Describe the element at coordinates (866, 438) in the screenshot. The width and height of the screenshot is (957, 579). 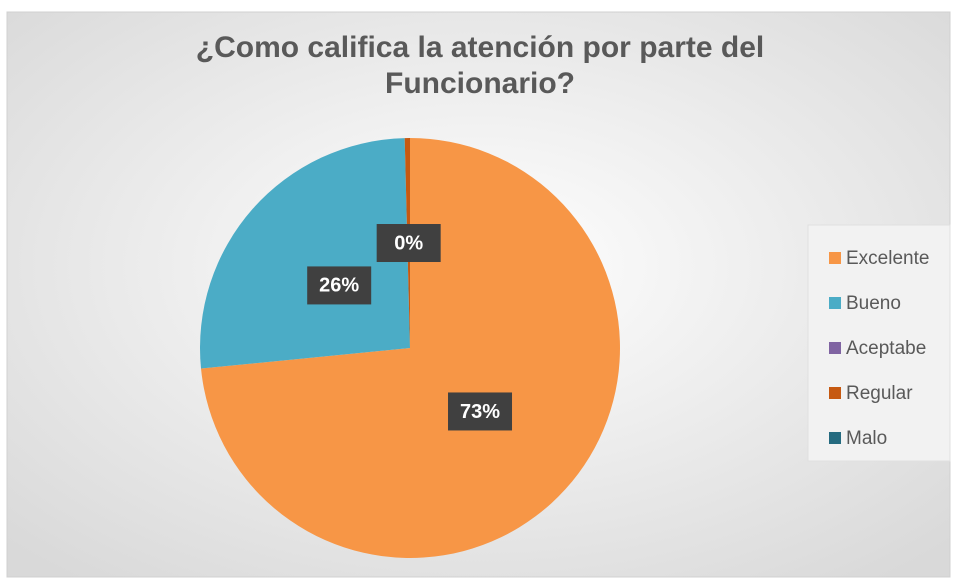
I see `legend-label: Malo` at that location.